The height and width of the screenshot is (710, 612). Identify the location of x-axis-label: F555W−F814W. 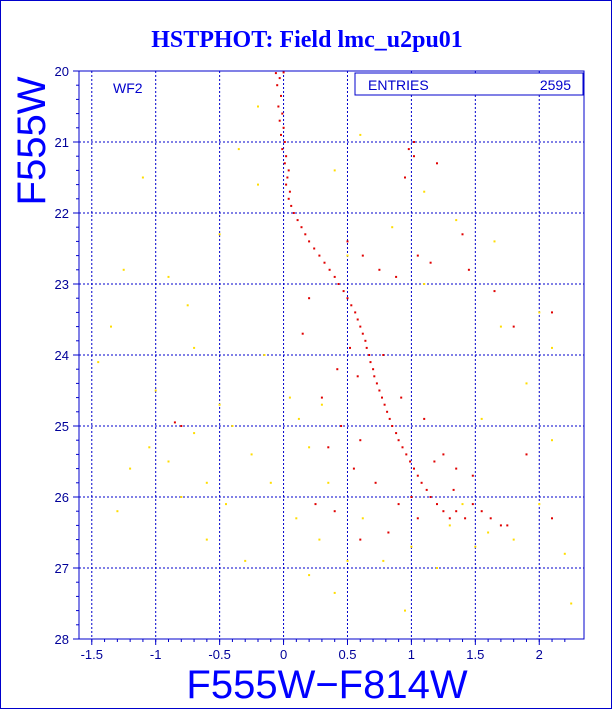
(326, 685).